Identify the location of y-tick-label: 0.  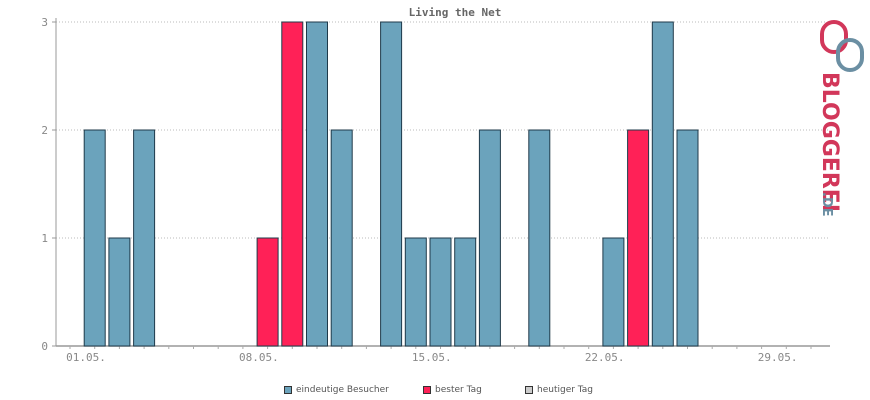
(44, 346).